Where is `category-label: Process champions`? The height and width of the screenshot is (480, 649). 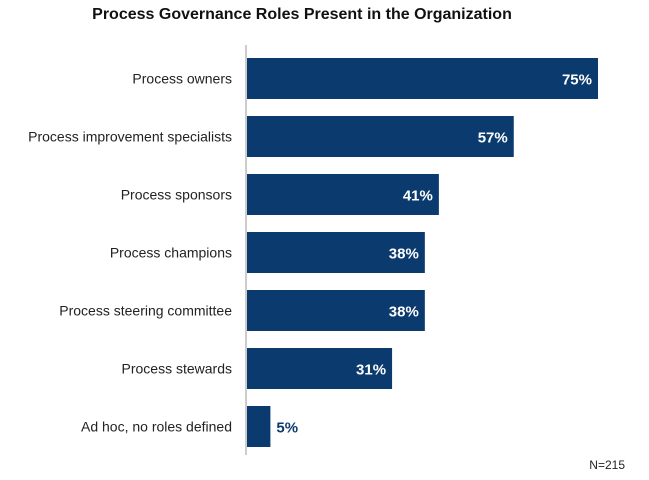 category-label: Process champions is located at coordinates (171, 253).